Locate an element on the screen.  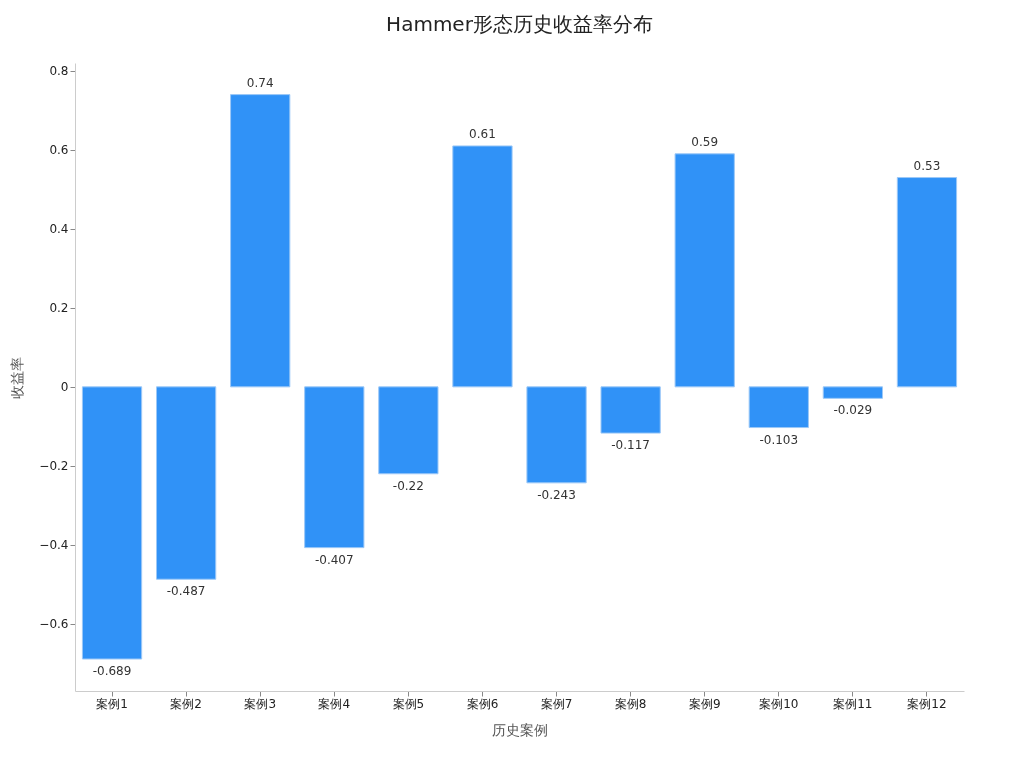
data-label: 0.59 is located at coordinates (705, 141).